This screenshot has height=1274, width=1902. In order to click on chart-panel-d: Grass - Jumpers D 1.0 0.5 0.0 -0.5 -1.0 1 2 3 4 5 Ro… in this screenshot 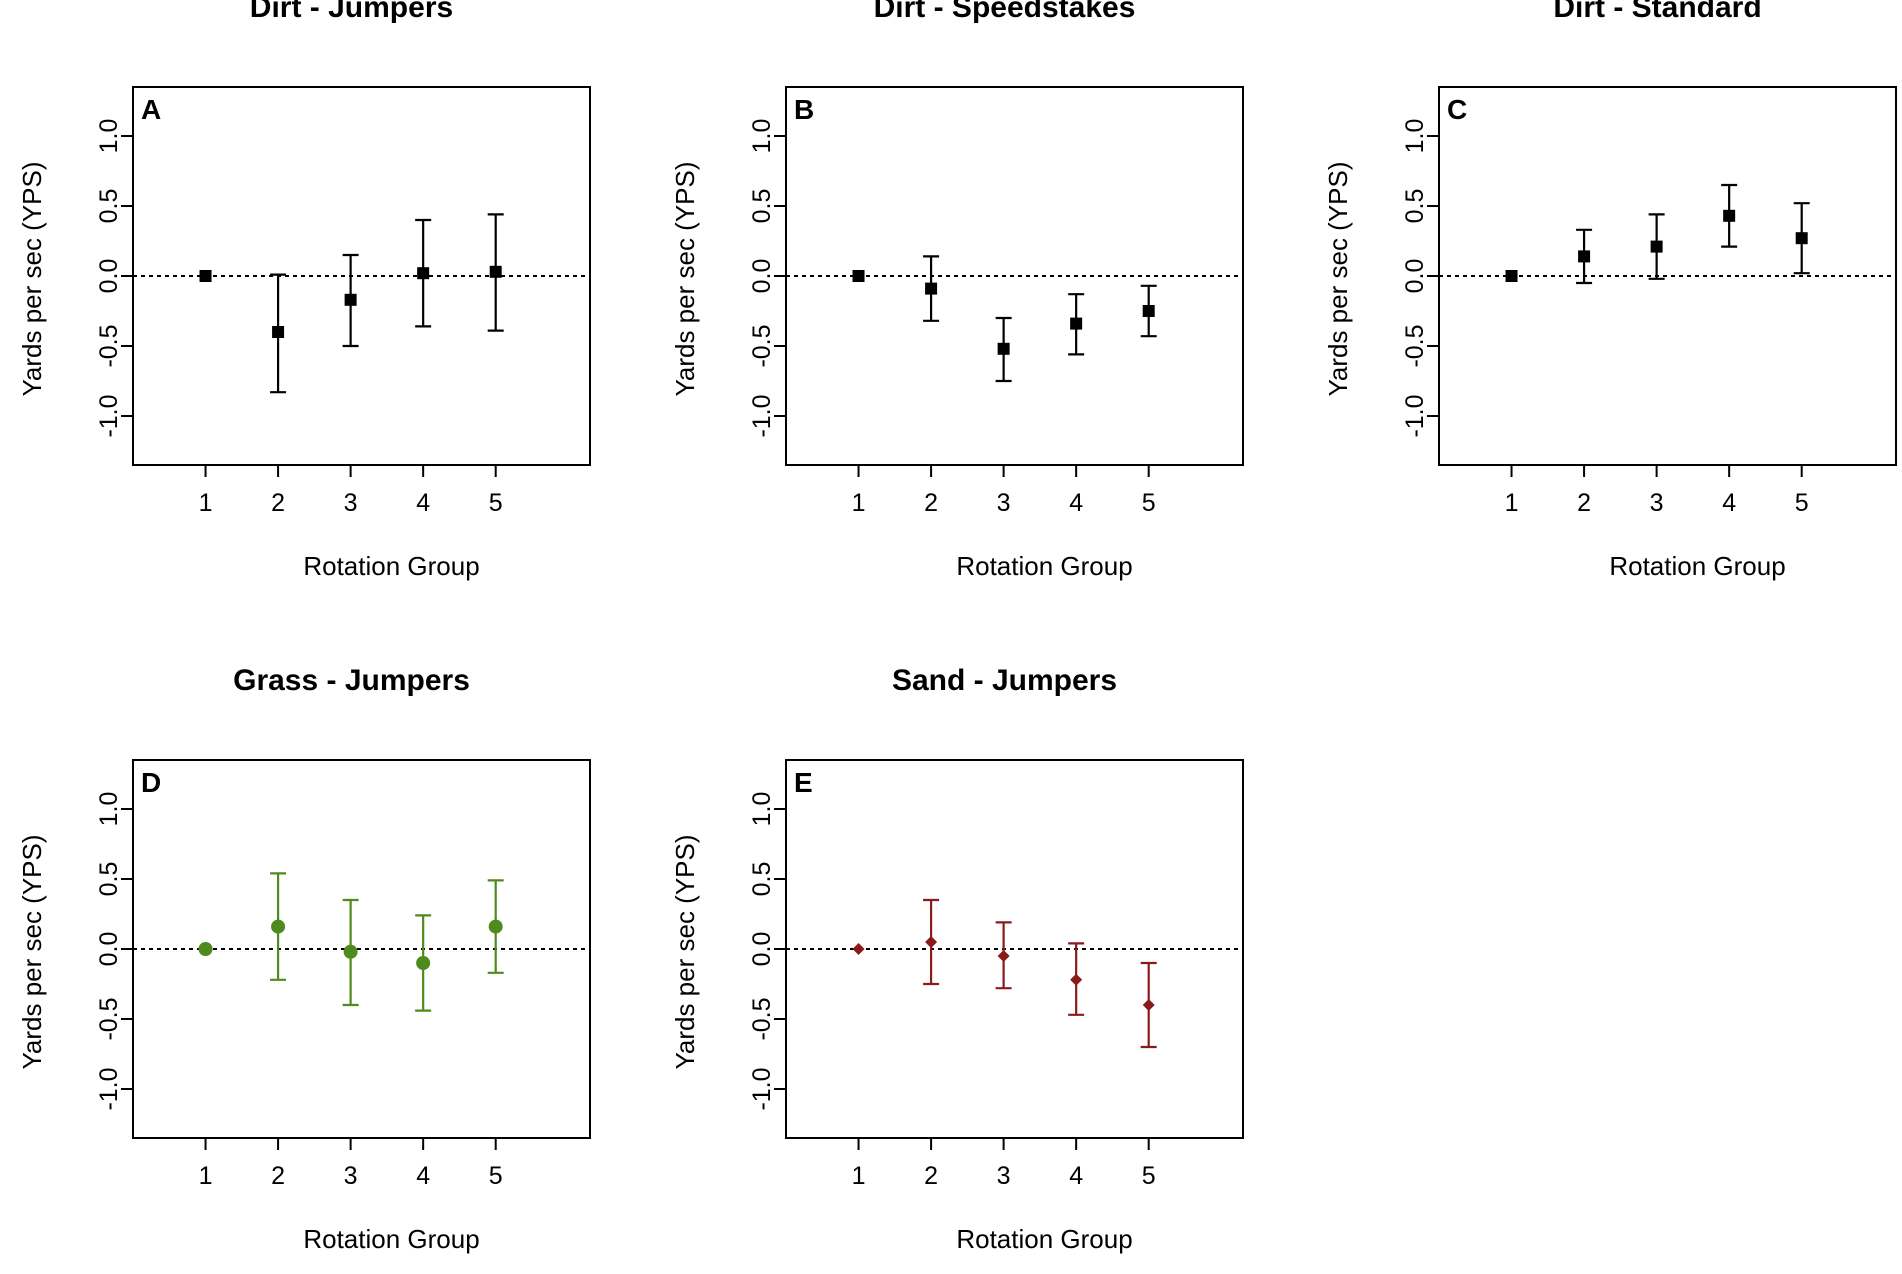, I will do `click(304, 959)`.